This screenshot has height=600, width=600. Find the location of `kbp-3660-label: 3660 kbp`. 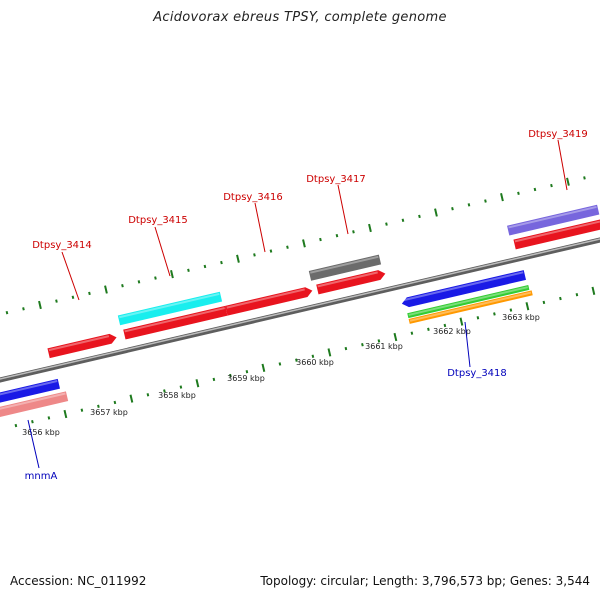

kbp-3660-label: 3660 kbp is located at coordinates (315, 362).